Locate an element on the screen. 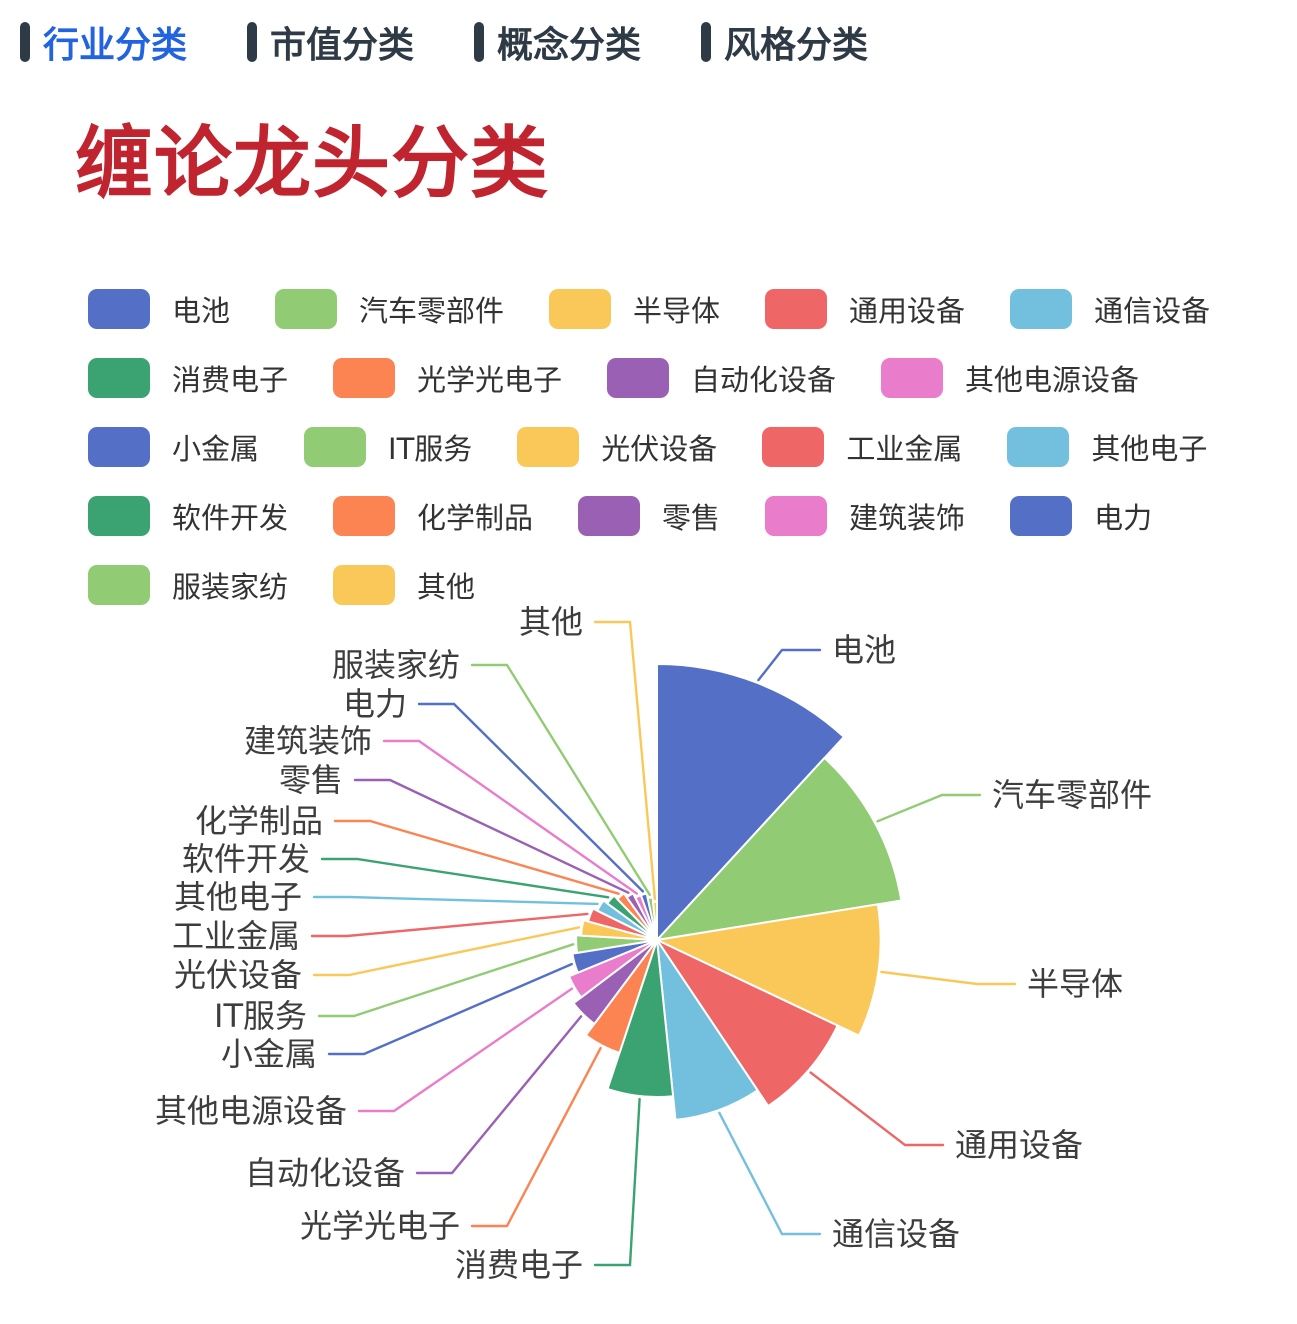 This screenshot has height=1324, width=1297. legend-label: 其他 is located at coordinates (446, 586).